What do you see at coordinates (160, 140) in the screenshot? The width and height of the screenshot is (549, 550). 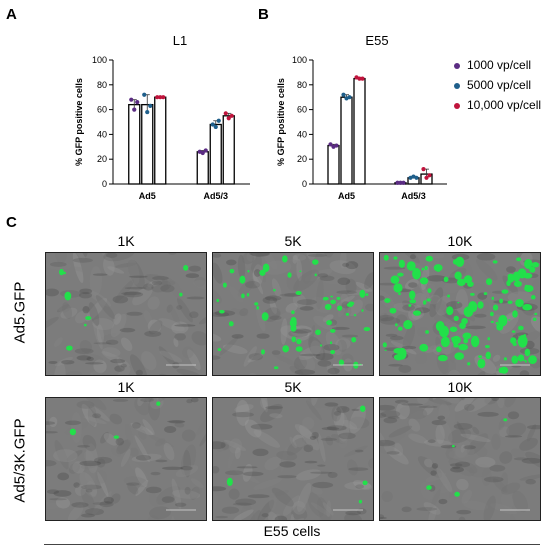 I see `bar` at bounding box center [160, 140].